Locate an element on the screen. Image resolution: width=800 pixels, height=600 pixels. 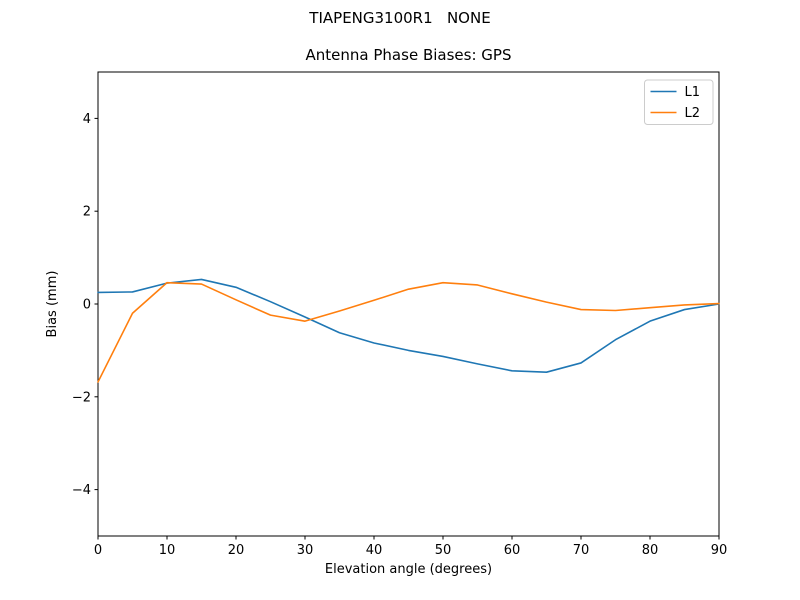
y-tick-label: 0 is located at coordinates (87, 305).